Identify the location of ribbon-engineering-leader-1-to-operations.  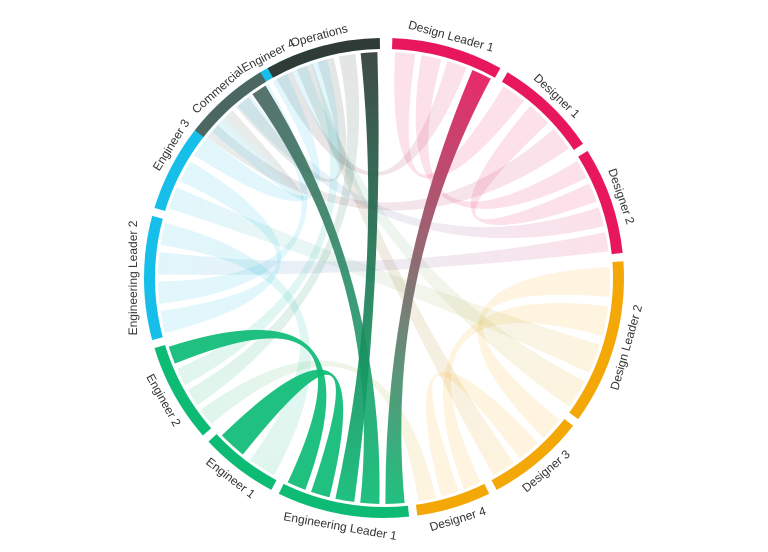
(357, 277).